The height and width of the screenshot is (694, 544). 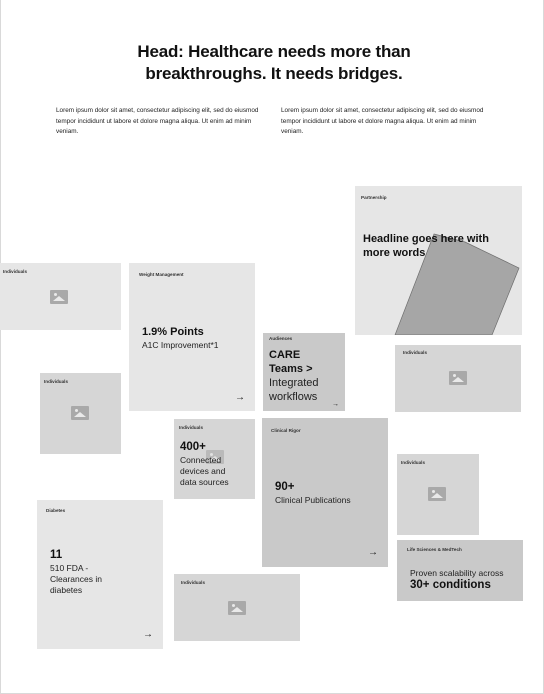 I want to click on card-tag: Diabetes, so click(x=56, y=510).